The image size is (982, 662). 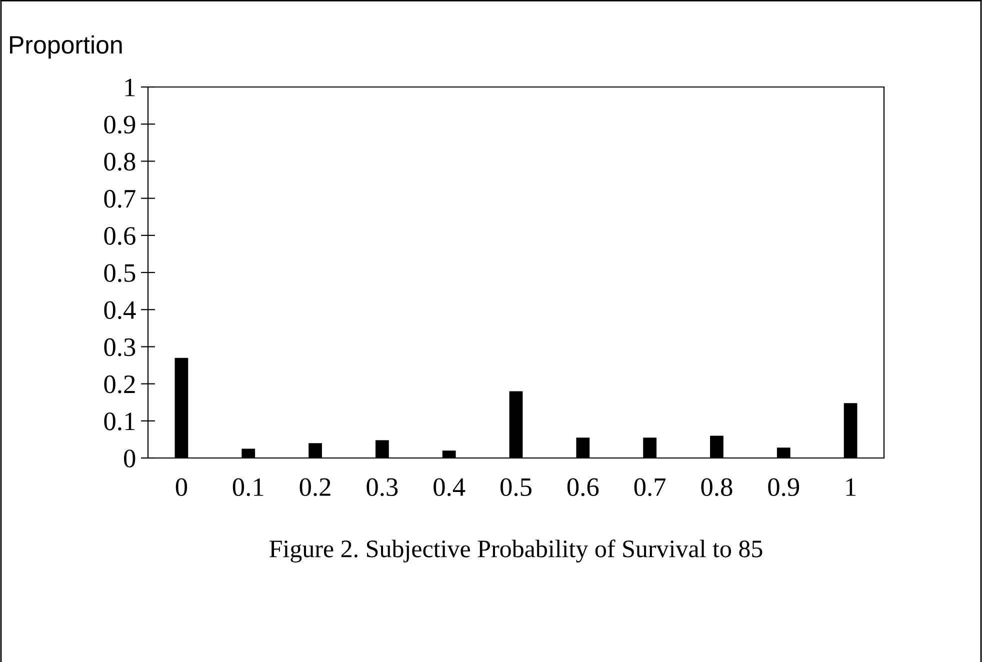 I want to click on y-tick-label: 0.6, so click(x=120, y=236).